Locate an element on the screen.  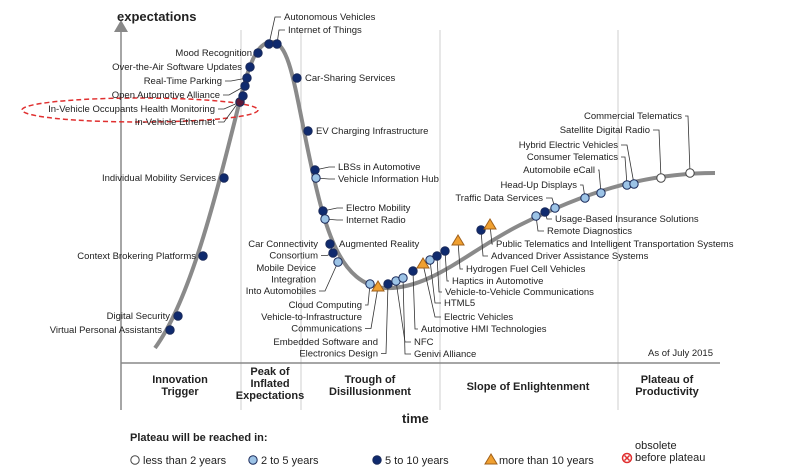
technology-label: Mobile Device Integration Into Automobiles is located at coordinates (281, 280).